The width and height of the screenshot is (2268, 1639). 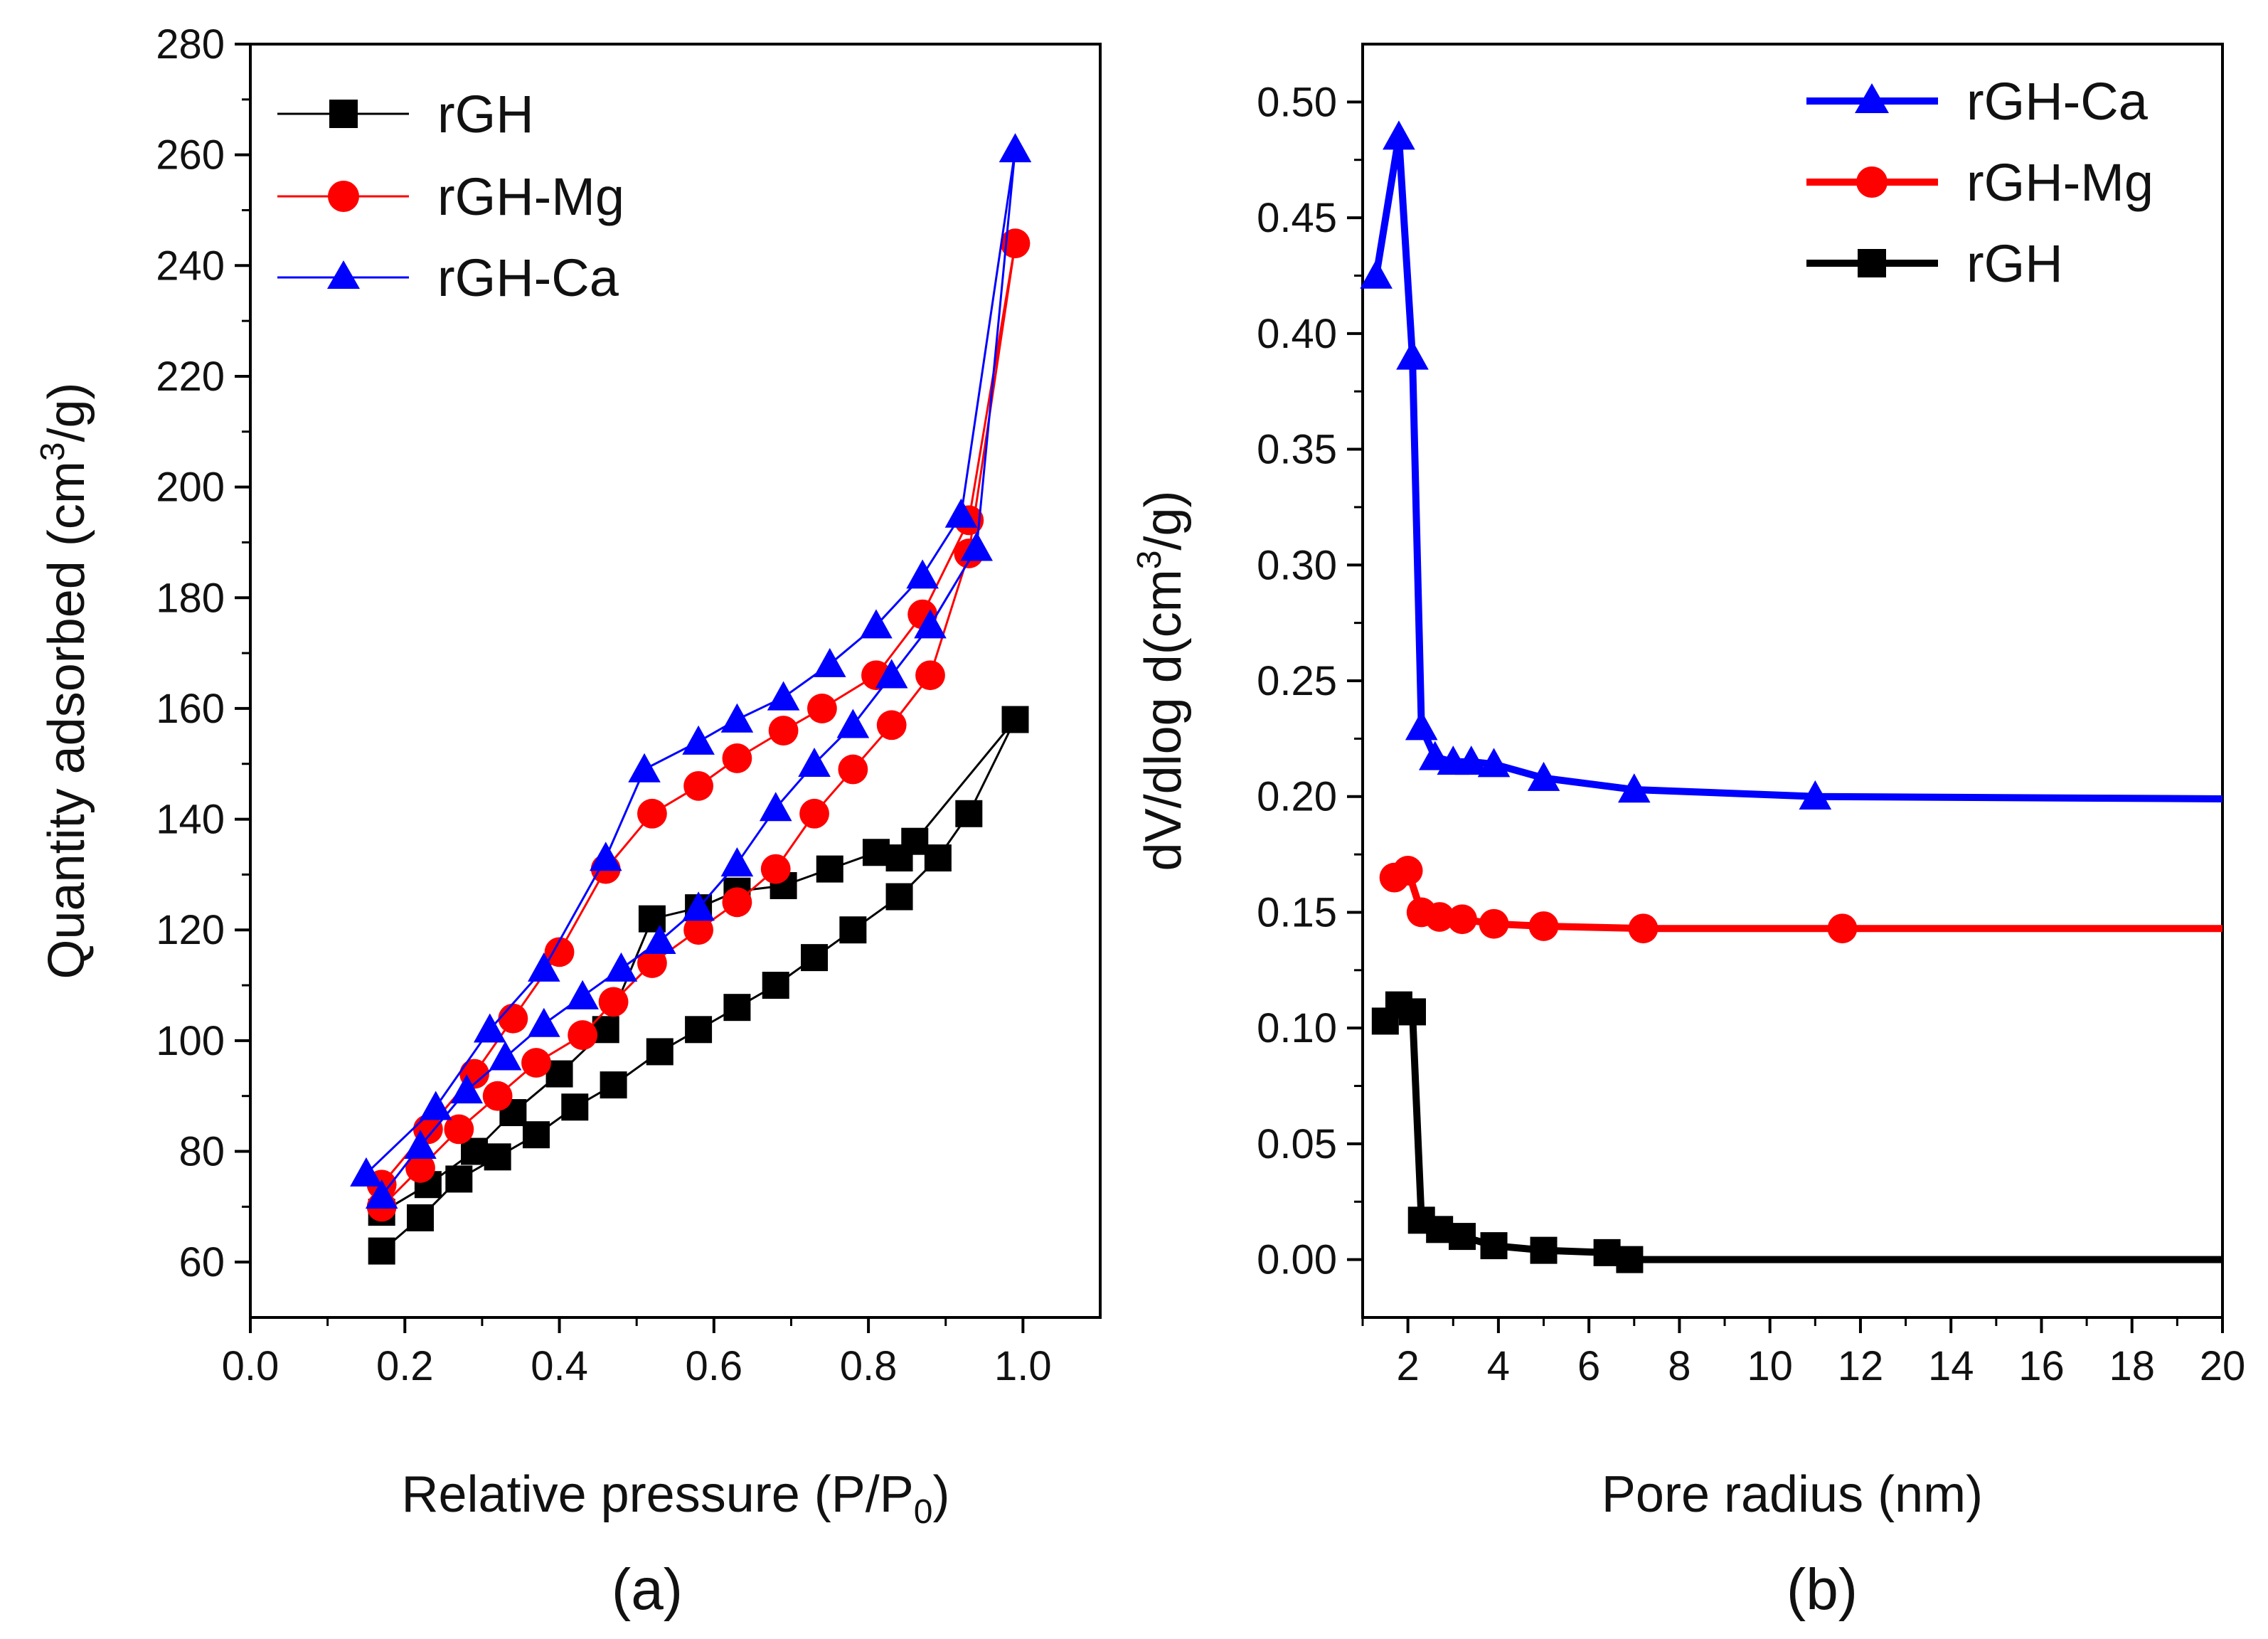 I want to click on y-tick-label: 0.15, so click(x=1297, y=912).